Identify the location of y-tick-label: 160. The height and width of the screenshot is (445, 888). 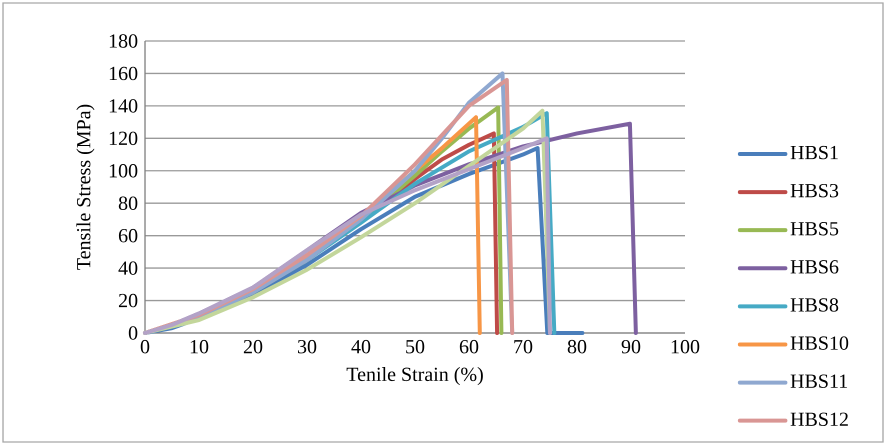
(124, 73).